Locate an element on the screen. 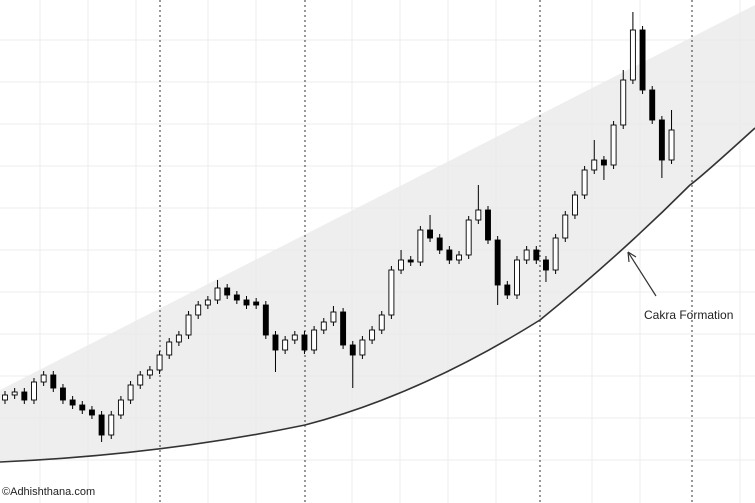 The height and width of the screenshot is (503, 755). arrow-shaft is located at coordinates (642, 274).